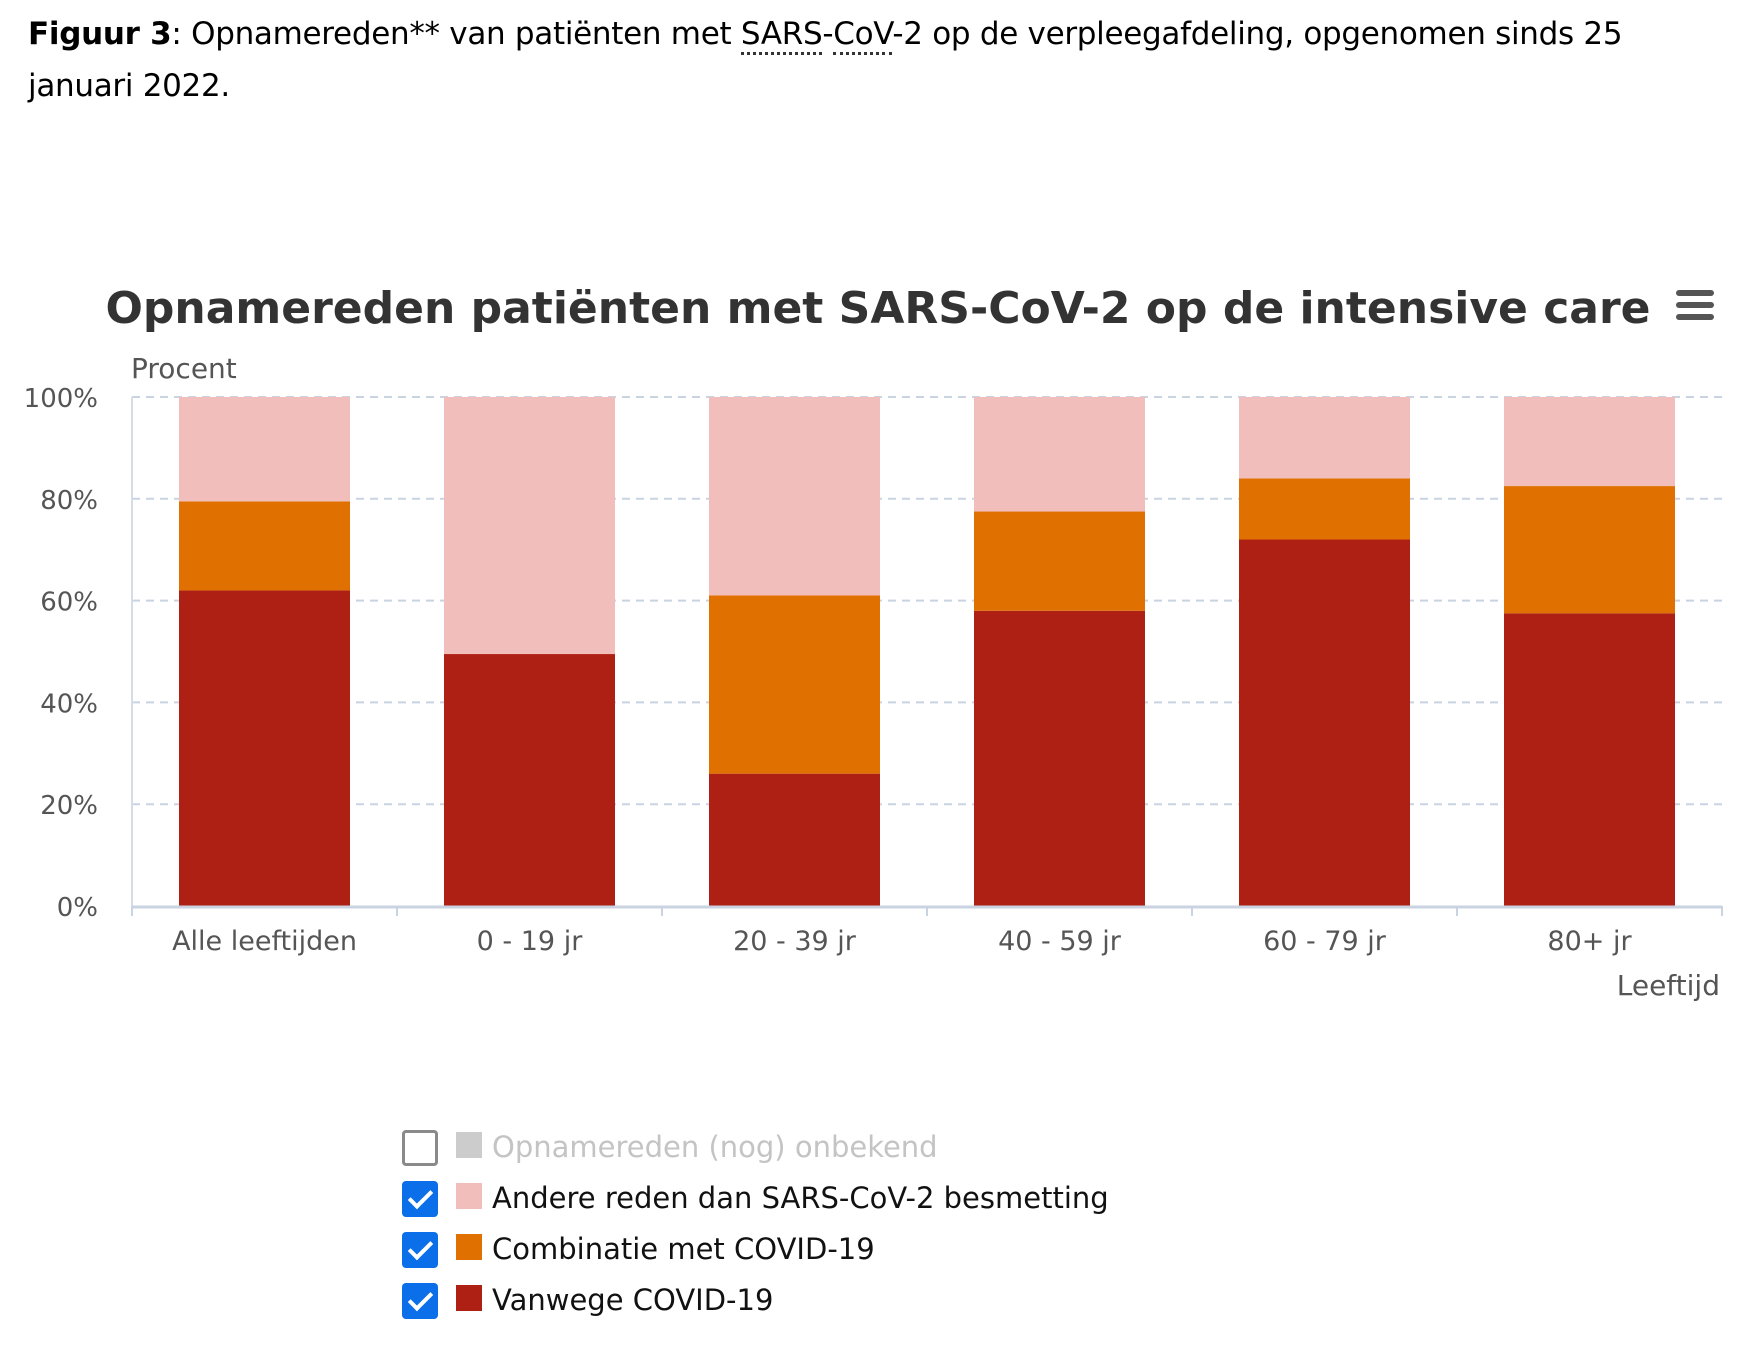 This screenshot has width=1742, height=1355. What do you see at coordinates (1668, 985) in the screenshot?
I see `x-axis-title: Leeftijd` at bounding box center [1668, 985].